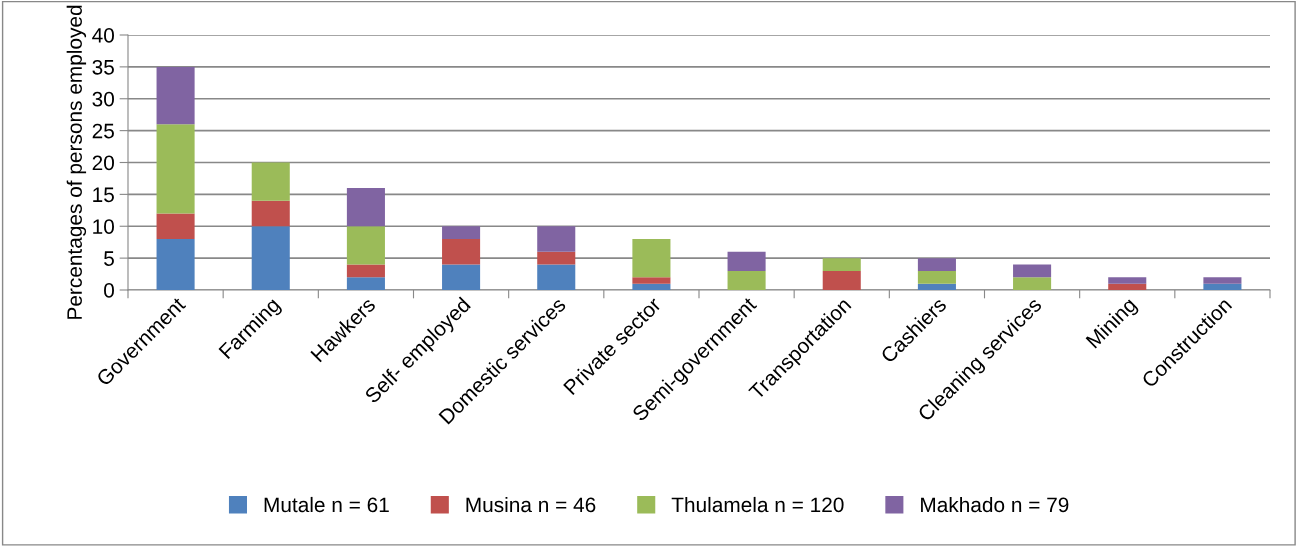  Describe the element at coordinates (103, 35) in the screenshot. I see `y-tick-label: 40` at that location.